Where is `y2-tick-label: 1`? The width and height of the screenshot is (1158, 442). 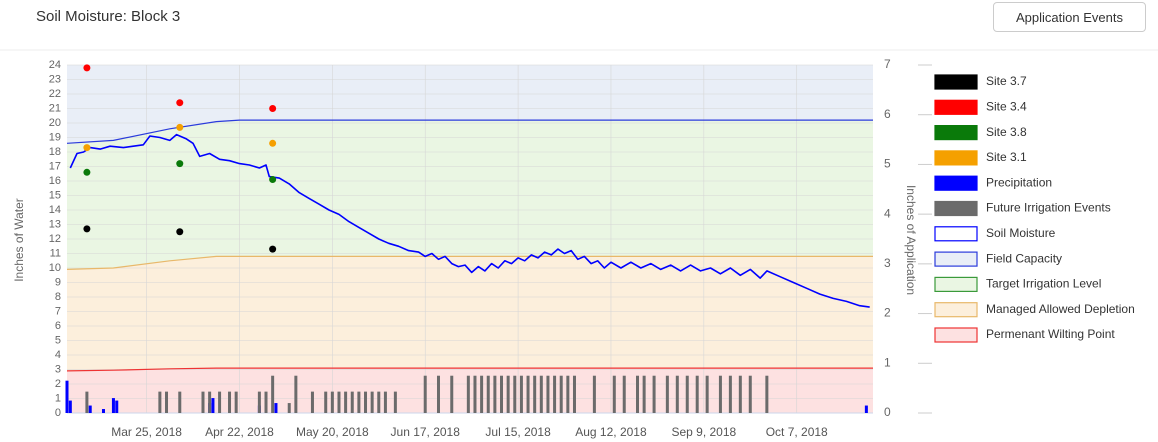 y2-tick-label: 1 is located at coordinates (887, 362).